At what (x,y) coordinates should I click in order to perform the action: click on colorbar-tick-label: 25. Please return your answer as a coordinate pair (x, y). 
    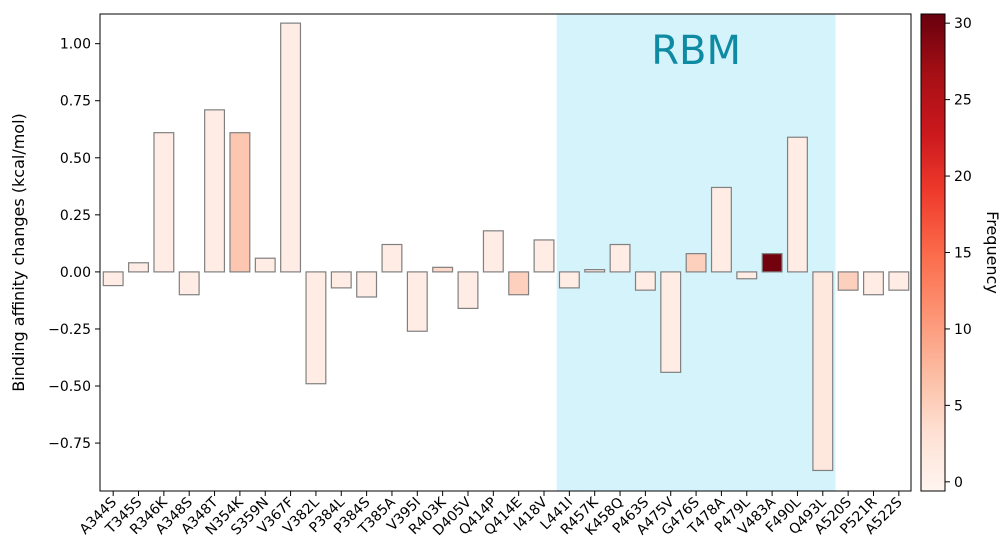
    Looking at the image, I should click on (963, 101).